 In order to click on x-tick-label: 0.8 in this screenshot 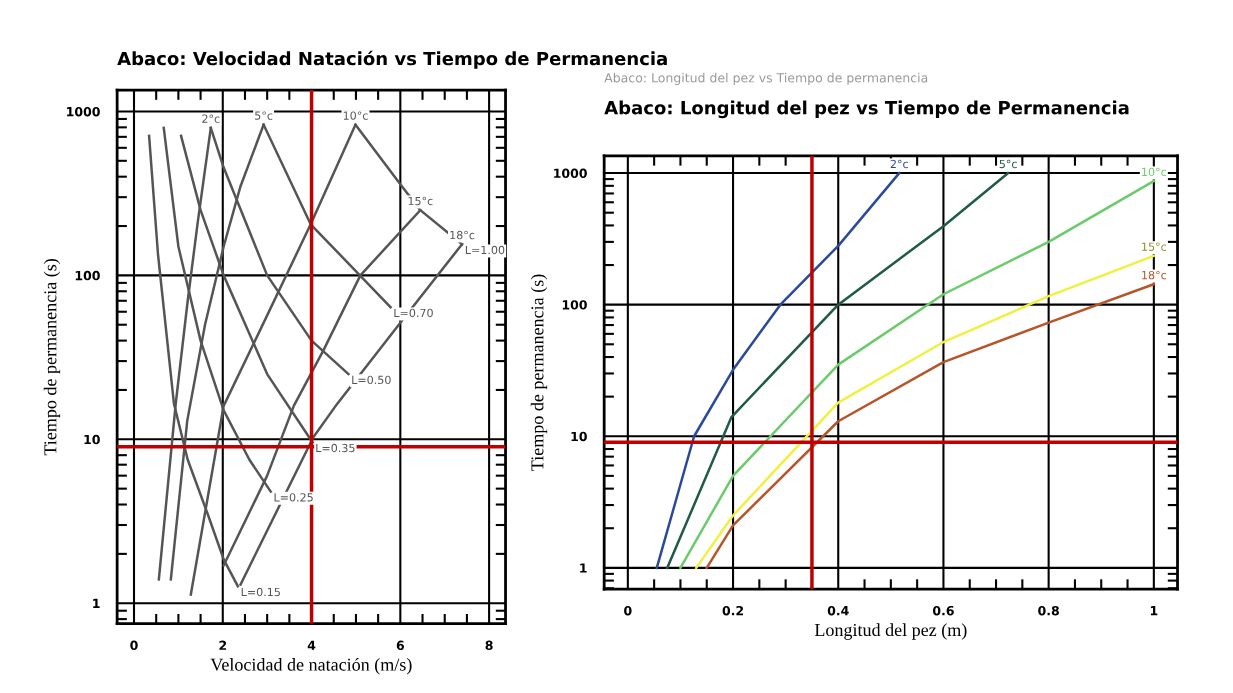, I will do `click(1048, 610)`.